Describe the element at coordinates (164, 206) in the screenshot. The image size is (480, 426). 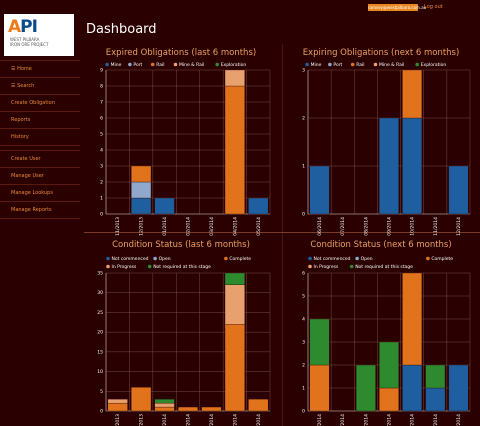
I see `bar-mine-01-2014` at that location.